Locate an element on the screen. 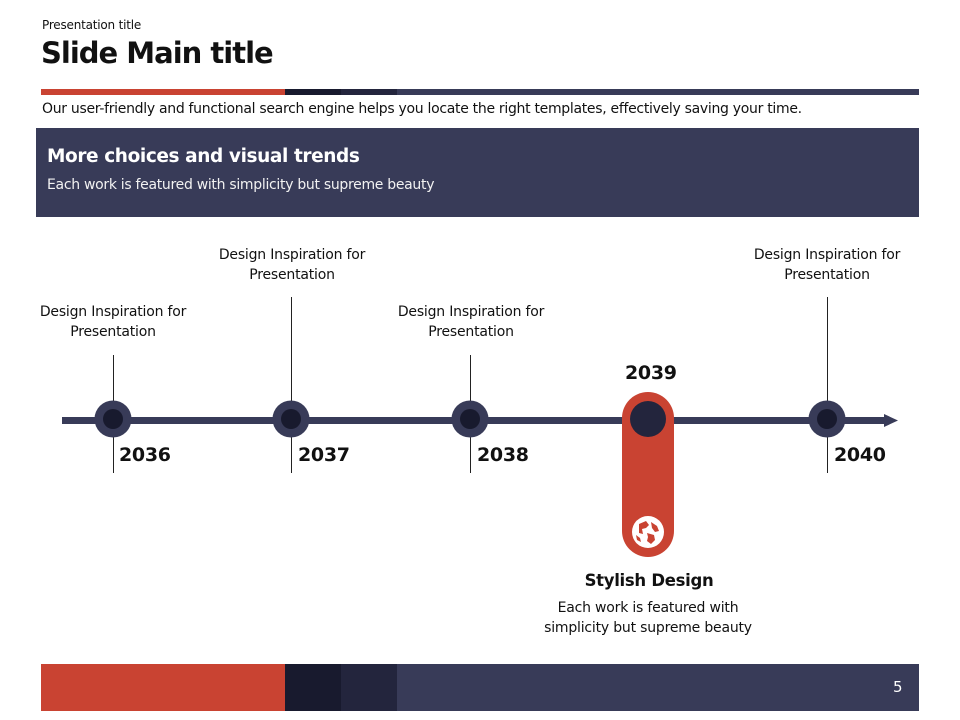  highlight-marker is located at coordinates (648, 474).